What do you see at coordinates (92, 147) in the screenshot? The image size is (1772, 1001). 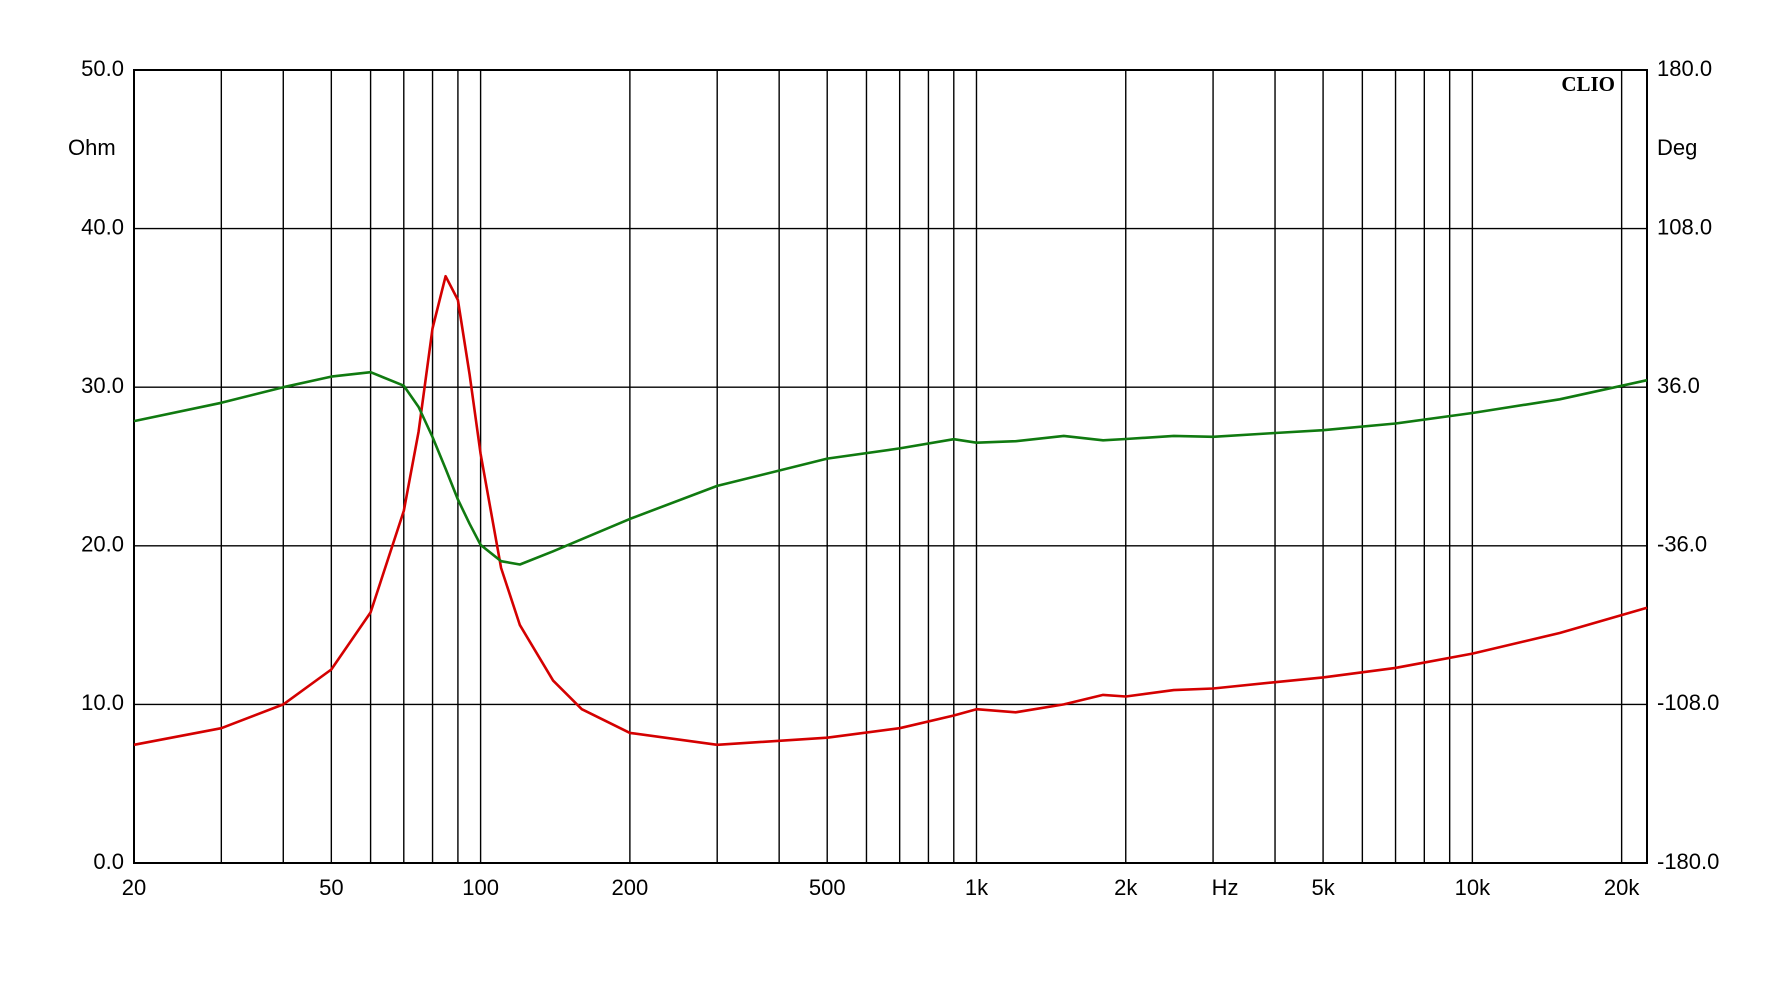 I see `y-axis-label: Ohm` at bounding box center [92, 147].